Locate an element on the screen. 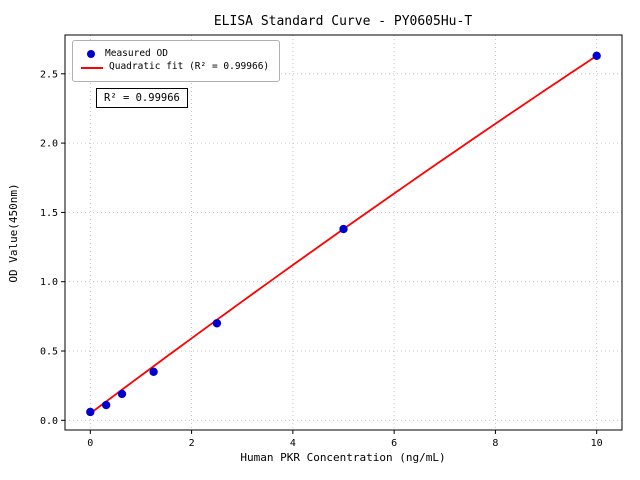 The width and height of the screenshot is (640, 480). svg-text: 8 is located at coordinates (495, 443).